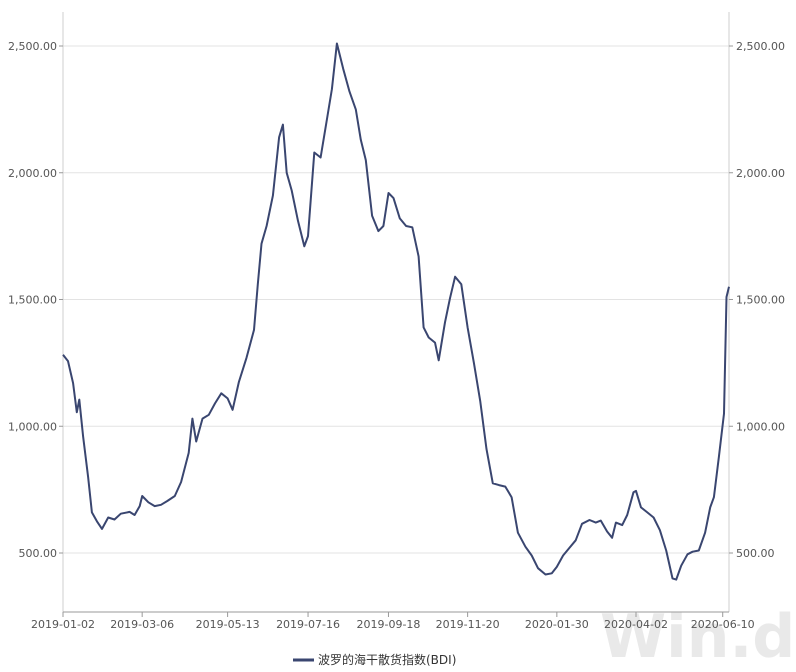  Describe the element at coordinates (697, 637) in the screenshot. I see `watermark: Win.d` at that location.